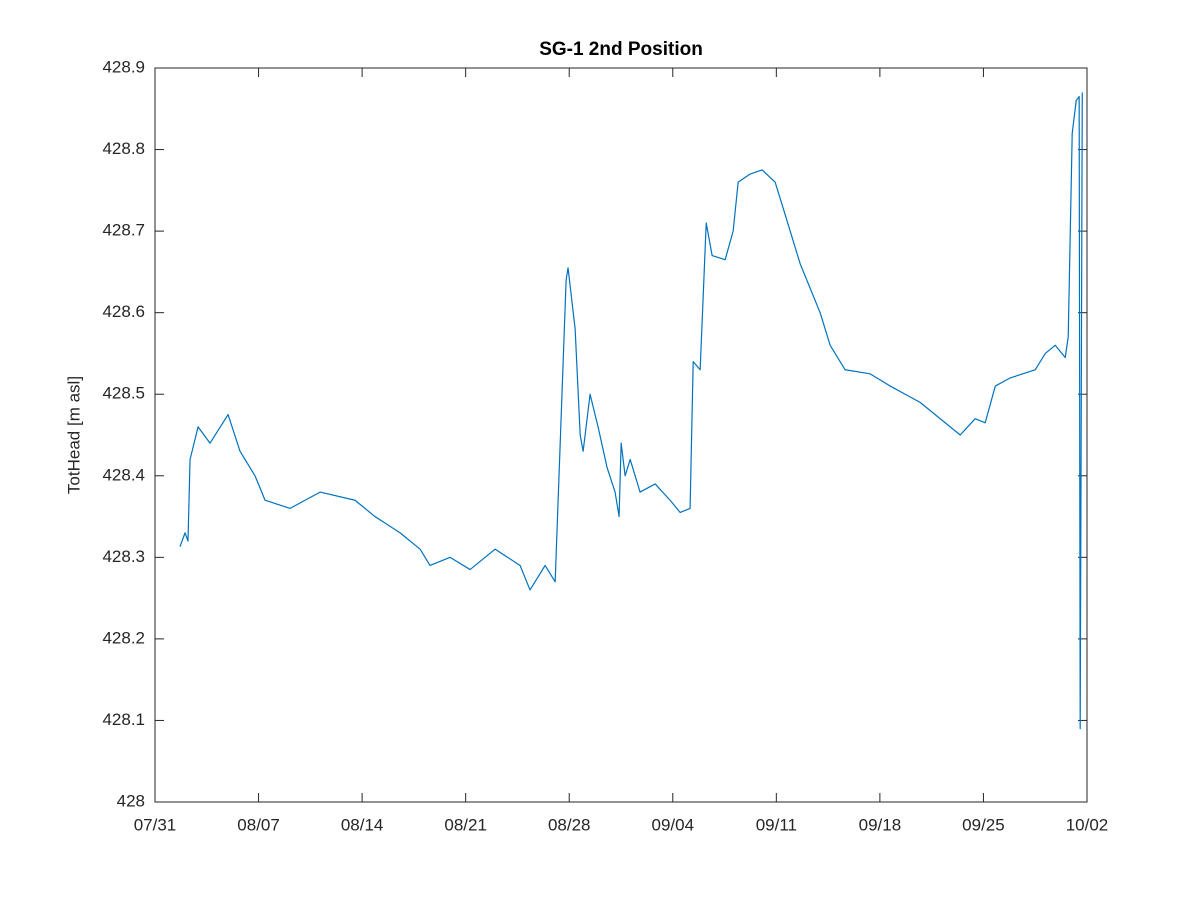  Describe the element at coordinates (123, 474) in the screenshot. I see `y-tick-label: 428.4` at that location.